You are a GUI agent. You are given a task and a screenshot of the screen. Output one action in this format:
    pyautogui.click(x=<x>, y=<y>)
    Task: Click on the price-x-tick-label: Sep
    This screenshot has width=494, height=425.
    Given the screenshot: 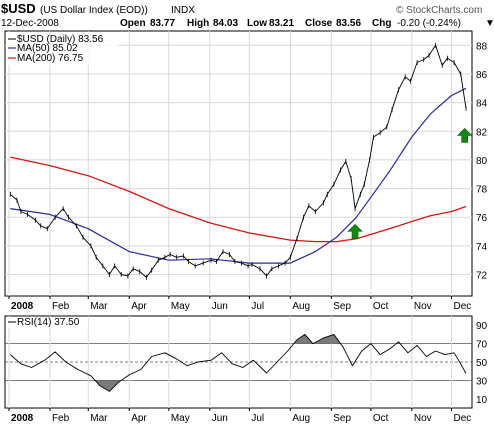 What is the action you would take?
    pyautogui.click(x=342, y=306)
    